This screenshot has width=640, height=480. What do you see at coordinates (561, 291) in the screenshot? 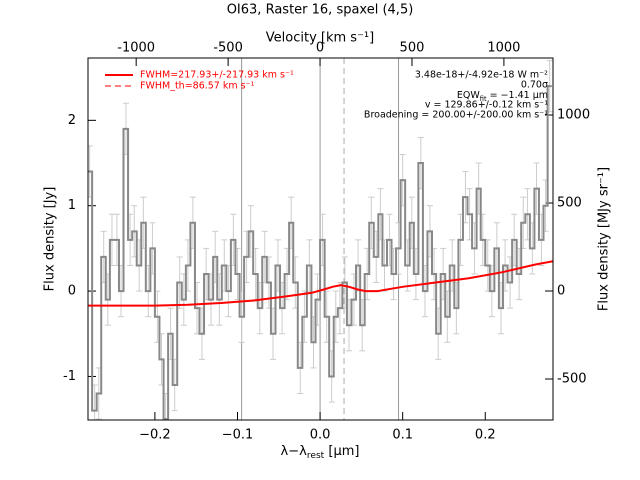
I see `y2-tick-label: 0` at bounding box center [561, 291].